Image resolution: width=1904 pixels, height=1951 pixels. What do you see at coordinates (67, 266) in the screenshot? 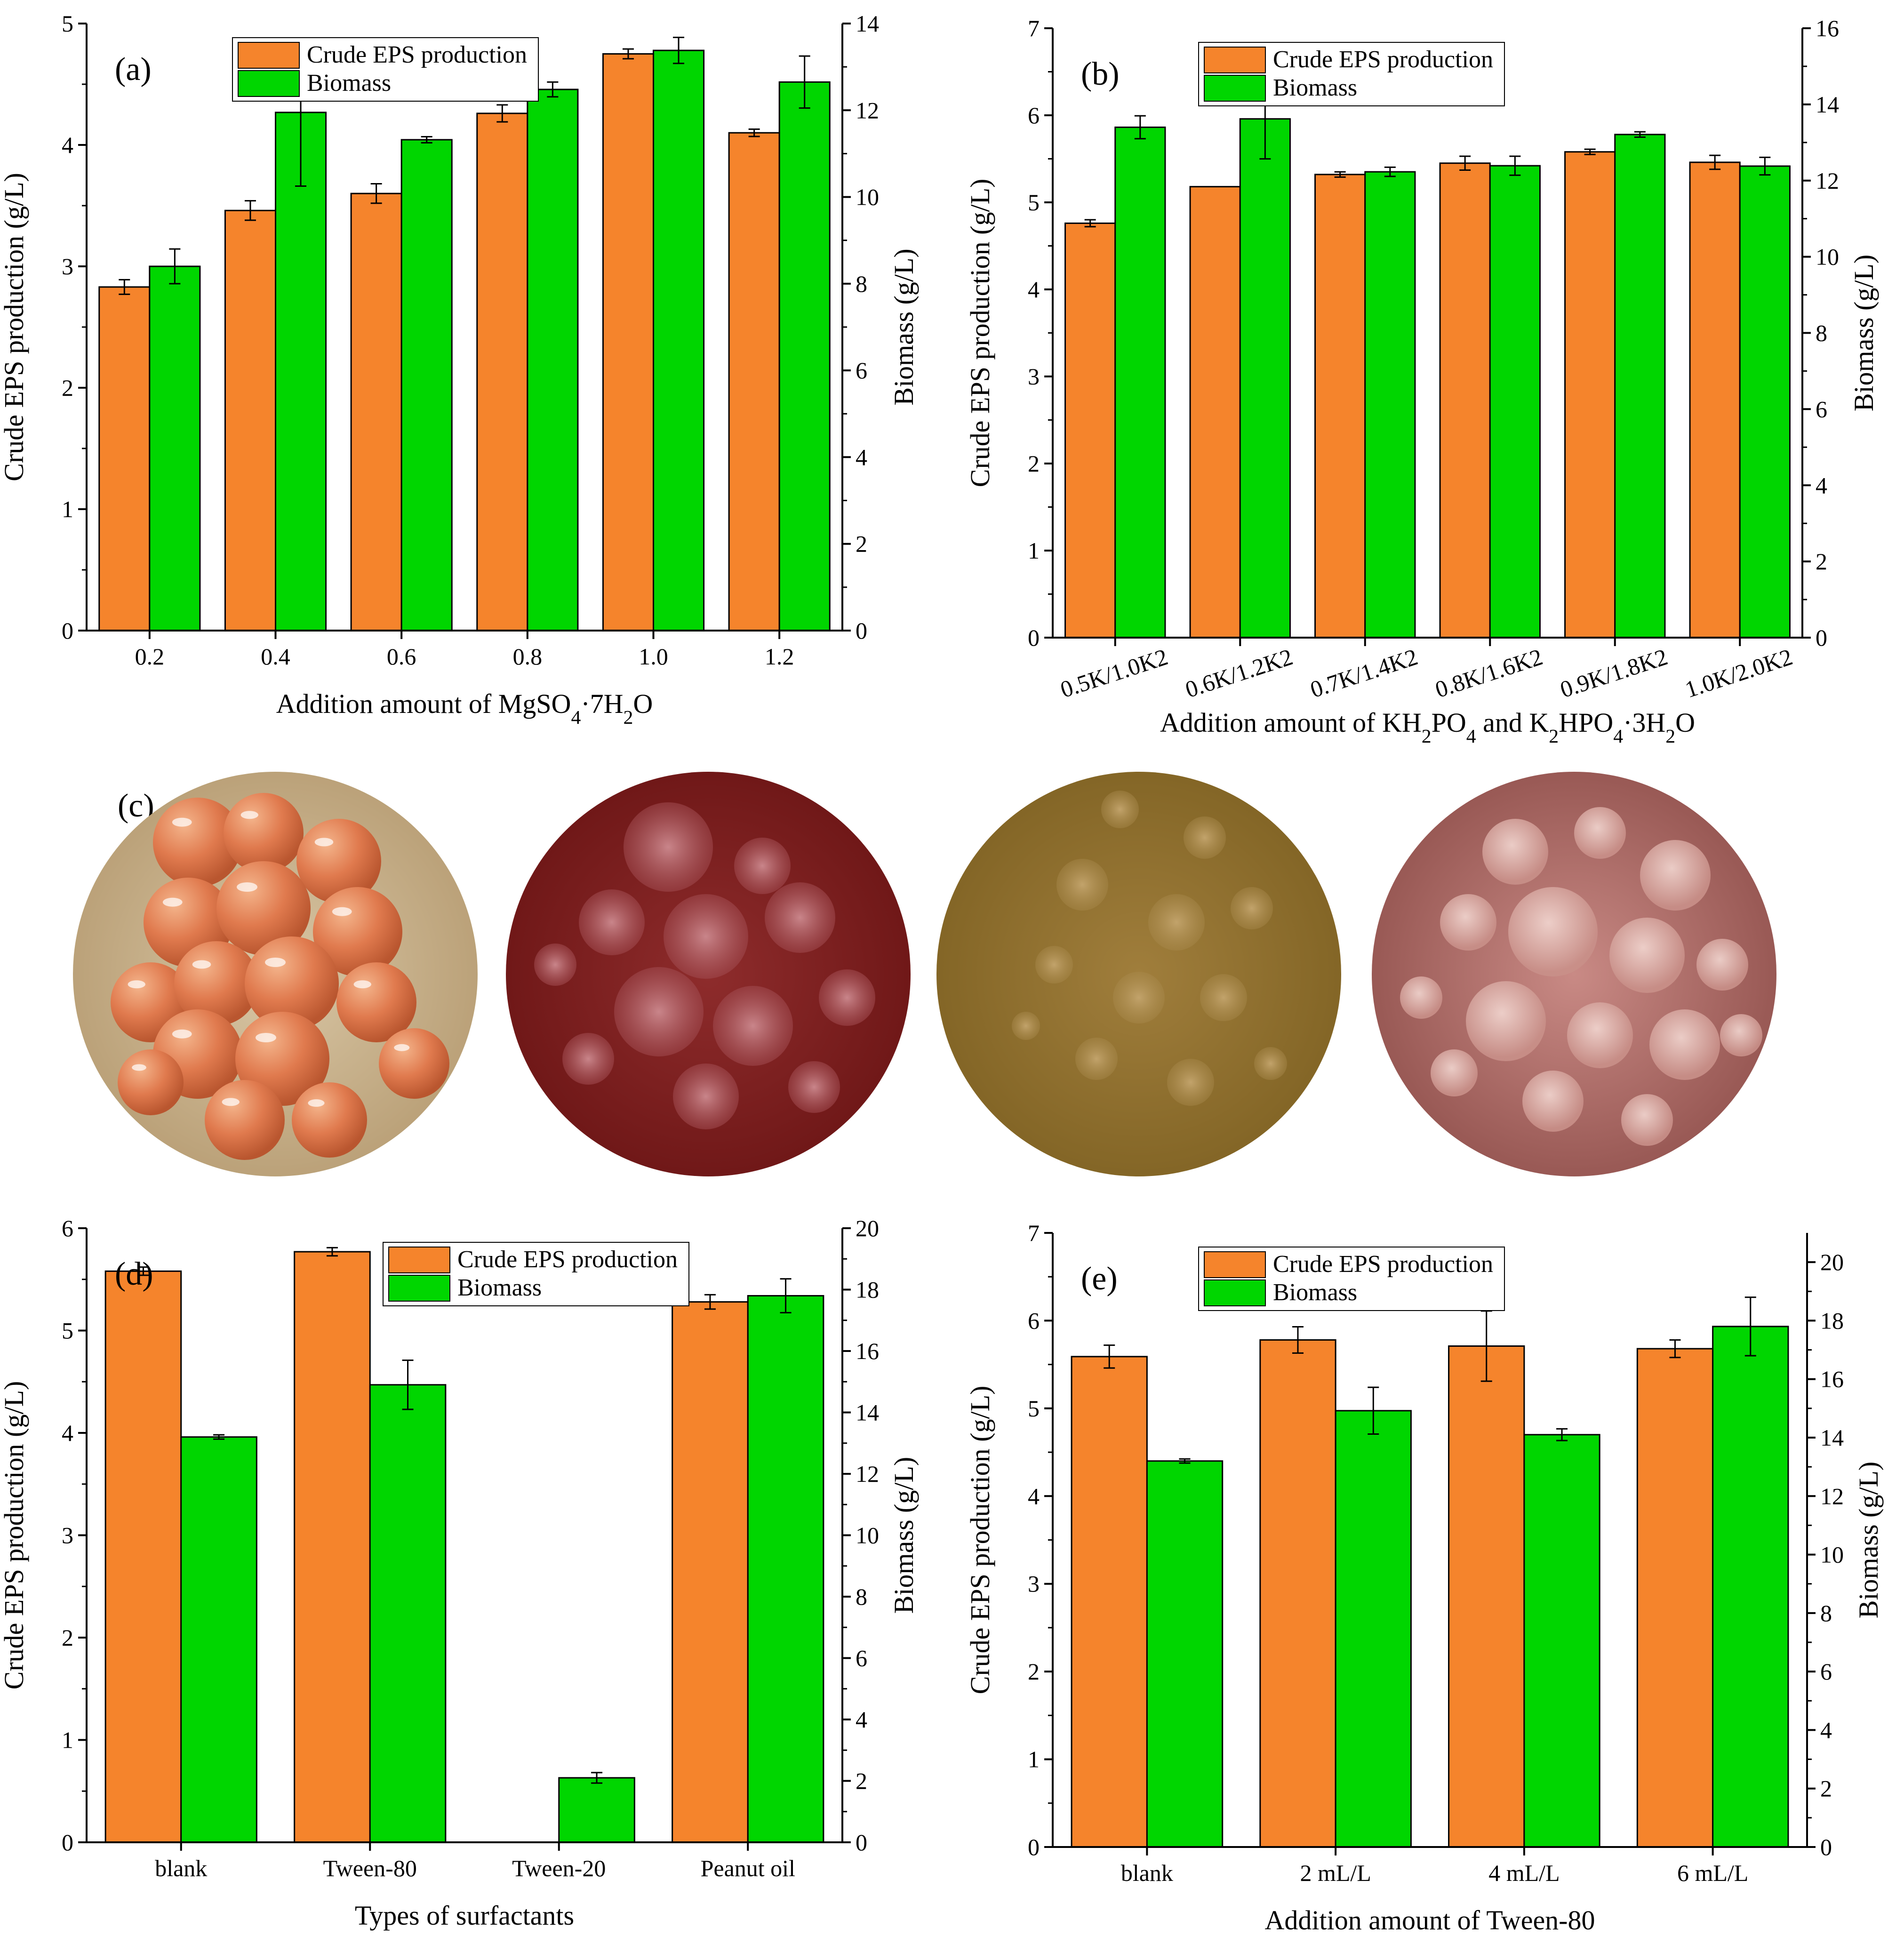
I see `ytick-label-a-3: 3` at bounding box center [67, 266].